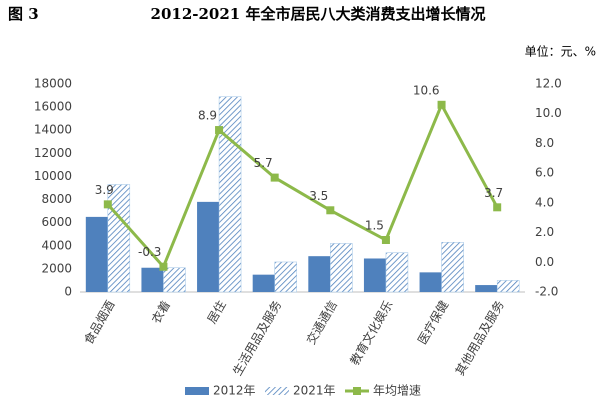 The image size is (602, 405). Describe the element at coordinates (68, 292) in the screenshot. I see `y-tick-label: 0` at that location.